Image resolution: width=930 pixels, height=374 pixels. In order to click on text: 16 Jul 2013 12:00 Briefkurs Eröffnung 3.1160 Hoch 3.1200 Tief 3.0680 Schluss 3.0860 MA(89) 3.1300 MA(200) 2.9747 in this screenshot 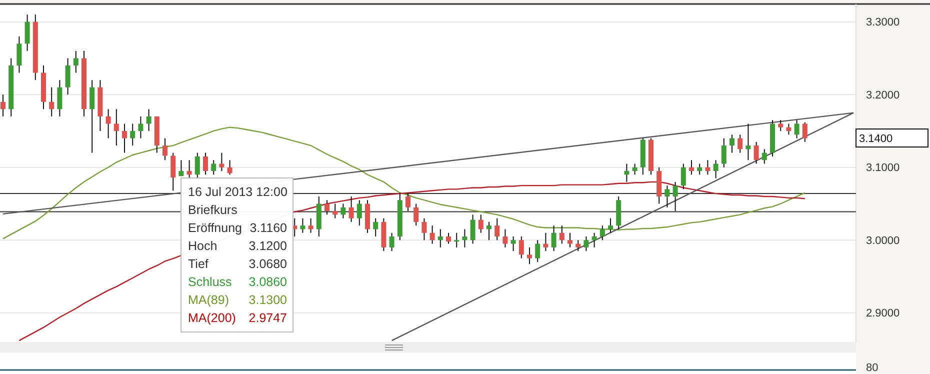, I will do `click(238, 255)`.